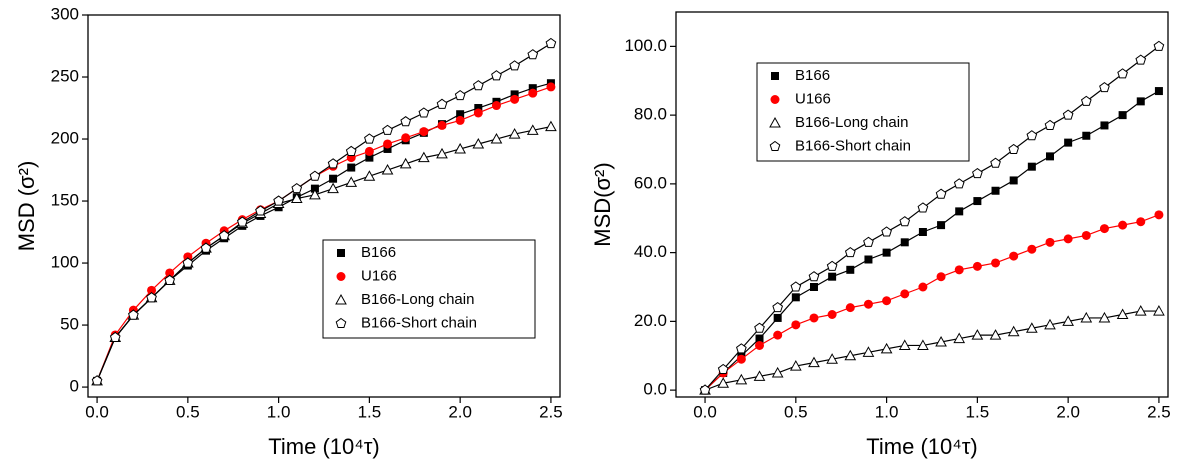 The width and height of the screenshot is (1179, 464). Describe the element at coordinates (932, 302) in the screenshot. I see `series-line` at that location.